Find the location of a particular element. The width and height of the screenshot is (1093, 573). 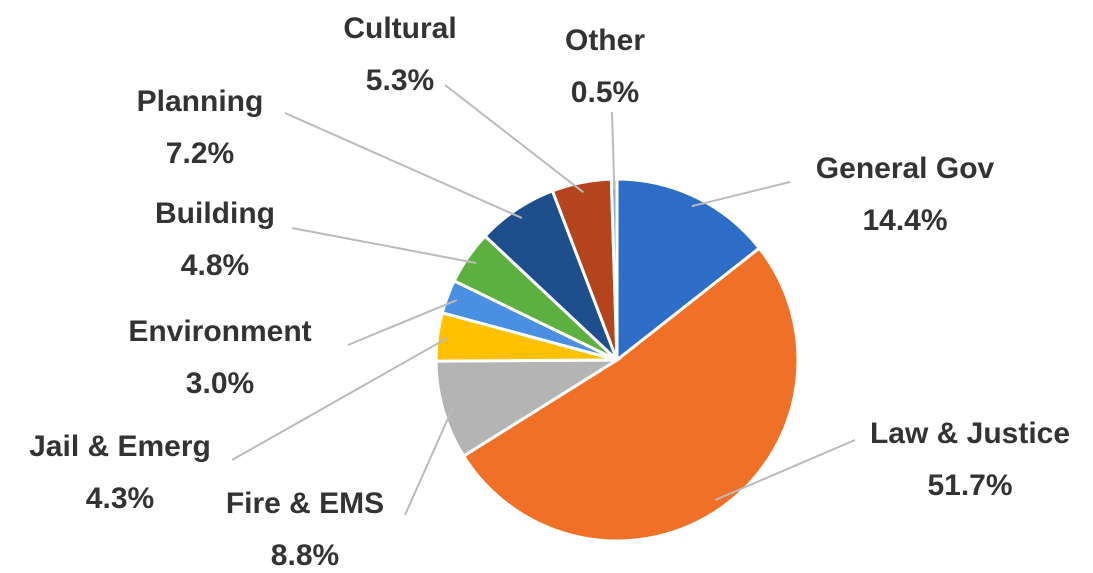

category-label: Law & Justice is located at coordinates (970, 433).